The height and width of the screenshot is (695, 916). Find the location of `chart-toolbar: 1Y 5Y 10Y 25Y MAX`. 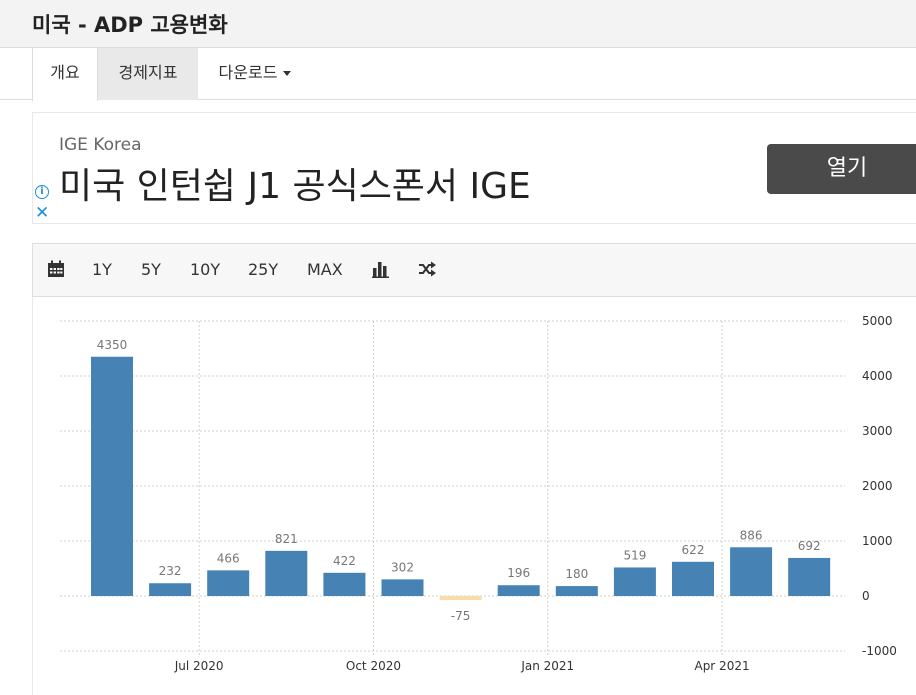

chart-toolbar: 1Y 5Y 10Y 25Y MAX is located at coordinates (474, 270).